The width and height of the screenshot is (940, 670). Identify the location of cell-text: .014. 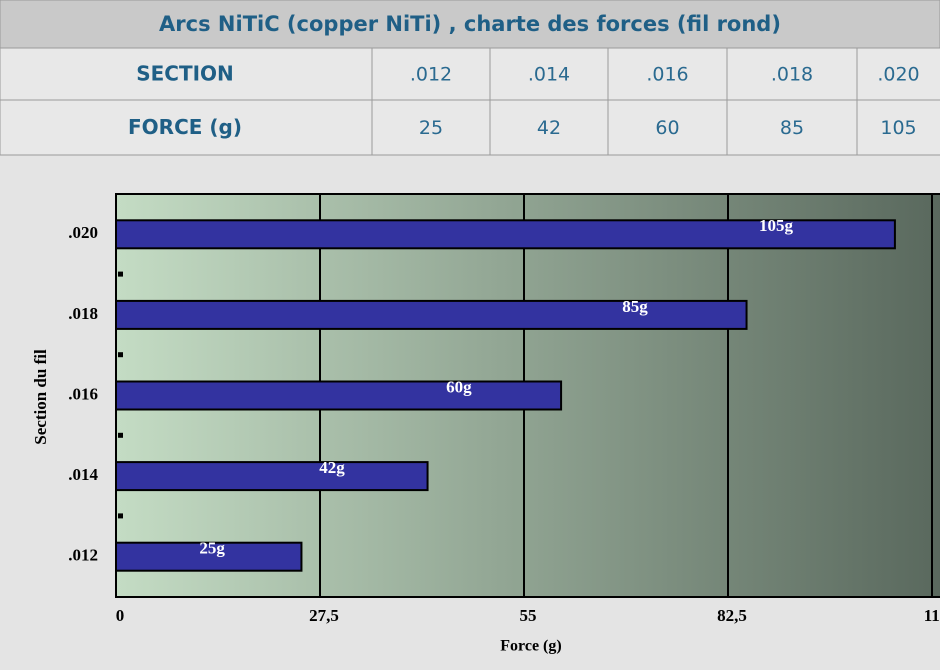
(549, 75).